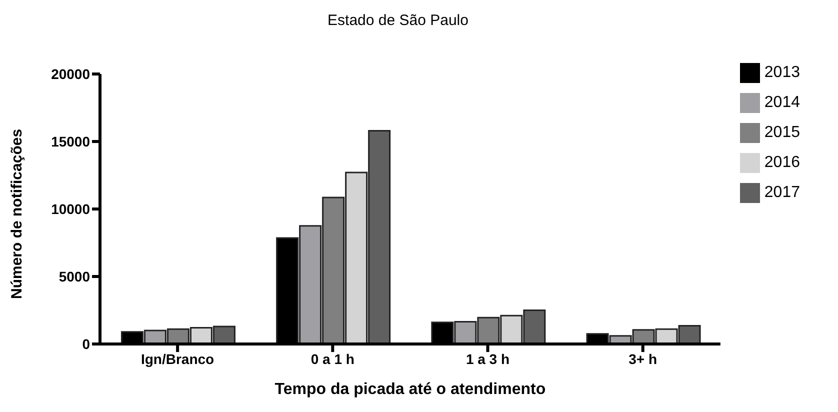  Describe the element at coordinates (782, 132) in the screenshot. I see `legend-label: 2015` at that location.